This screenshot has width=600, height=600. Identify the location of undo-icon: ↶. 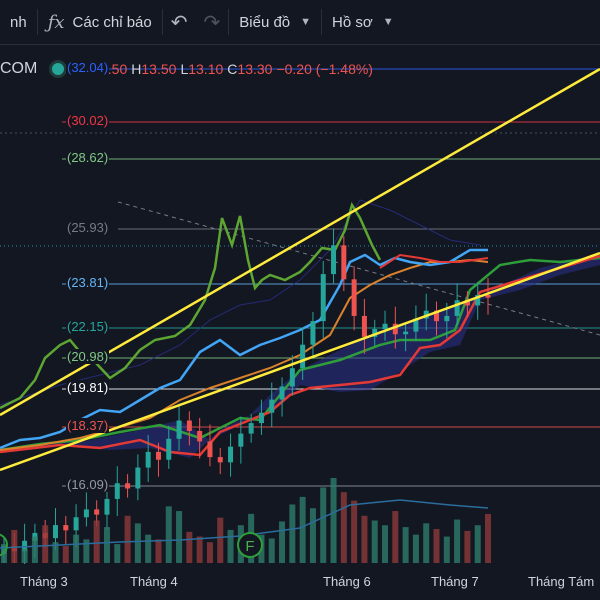
(179, 22).